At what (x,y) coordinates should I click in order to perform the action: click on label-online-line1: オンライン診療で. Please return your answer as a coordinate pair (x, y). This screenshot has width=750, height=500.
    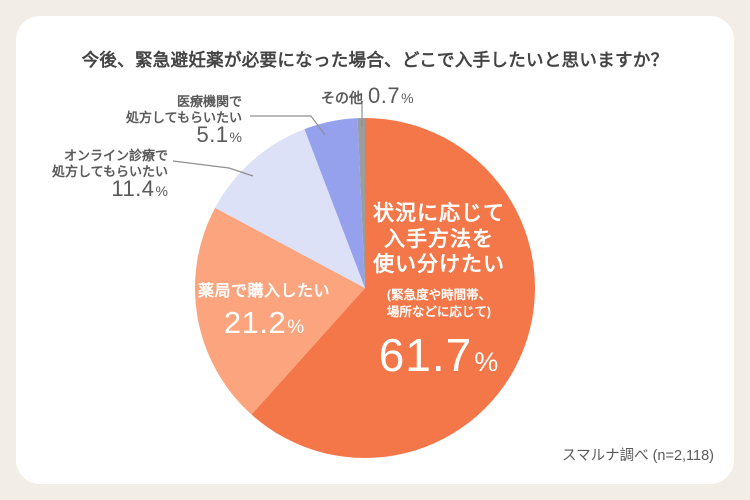
    Looking at the image, I should click on (115, 155).